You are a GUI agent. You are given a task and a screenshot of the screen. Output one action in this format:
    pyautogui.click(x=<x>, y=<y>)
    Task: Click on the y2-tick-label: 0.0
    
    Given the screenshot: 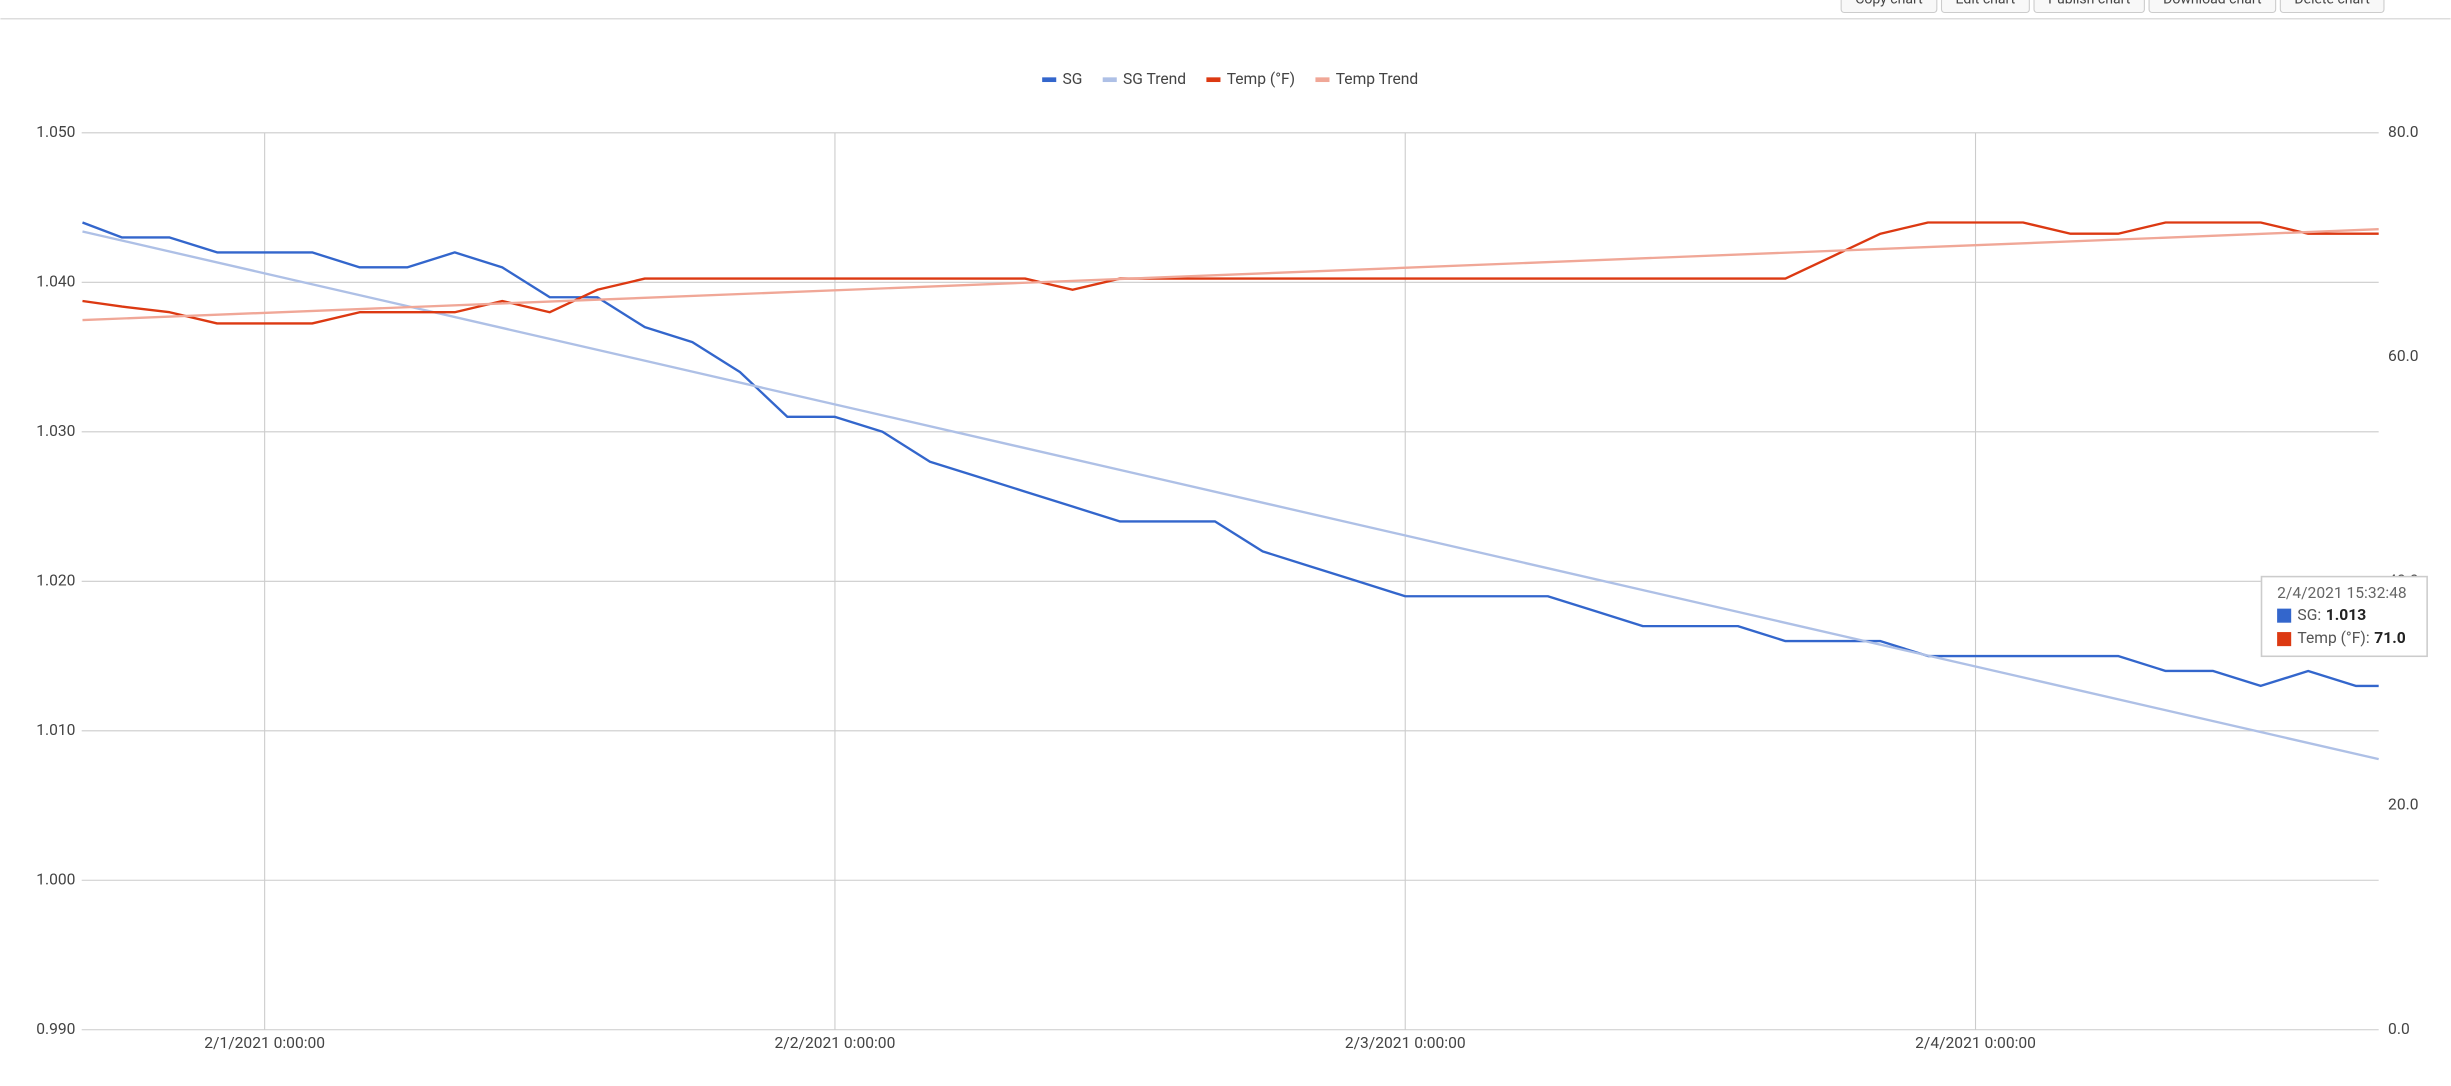 What is the action you would take?
    pyautogui.click(x=2399, y=1029)
    